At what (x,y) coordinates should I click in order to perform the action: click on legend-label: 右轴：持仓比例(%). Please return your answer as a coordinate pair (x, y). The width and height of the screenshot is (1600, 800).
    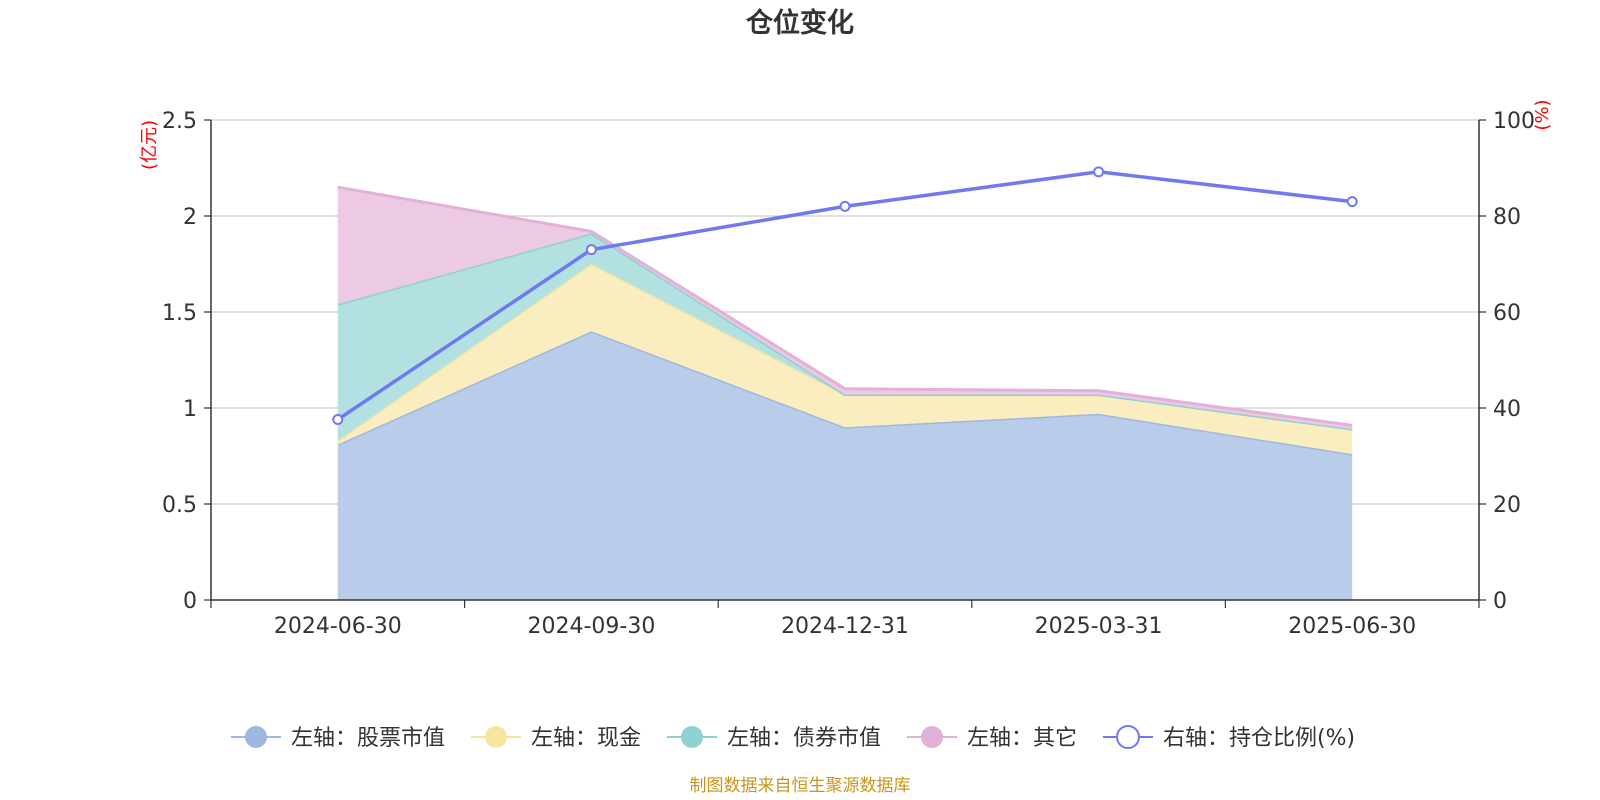
    Looking at the image, I should click on (1259, 738).